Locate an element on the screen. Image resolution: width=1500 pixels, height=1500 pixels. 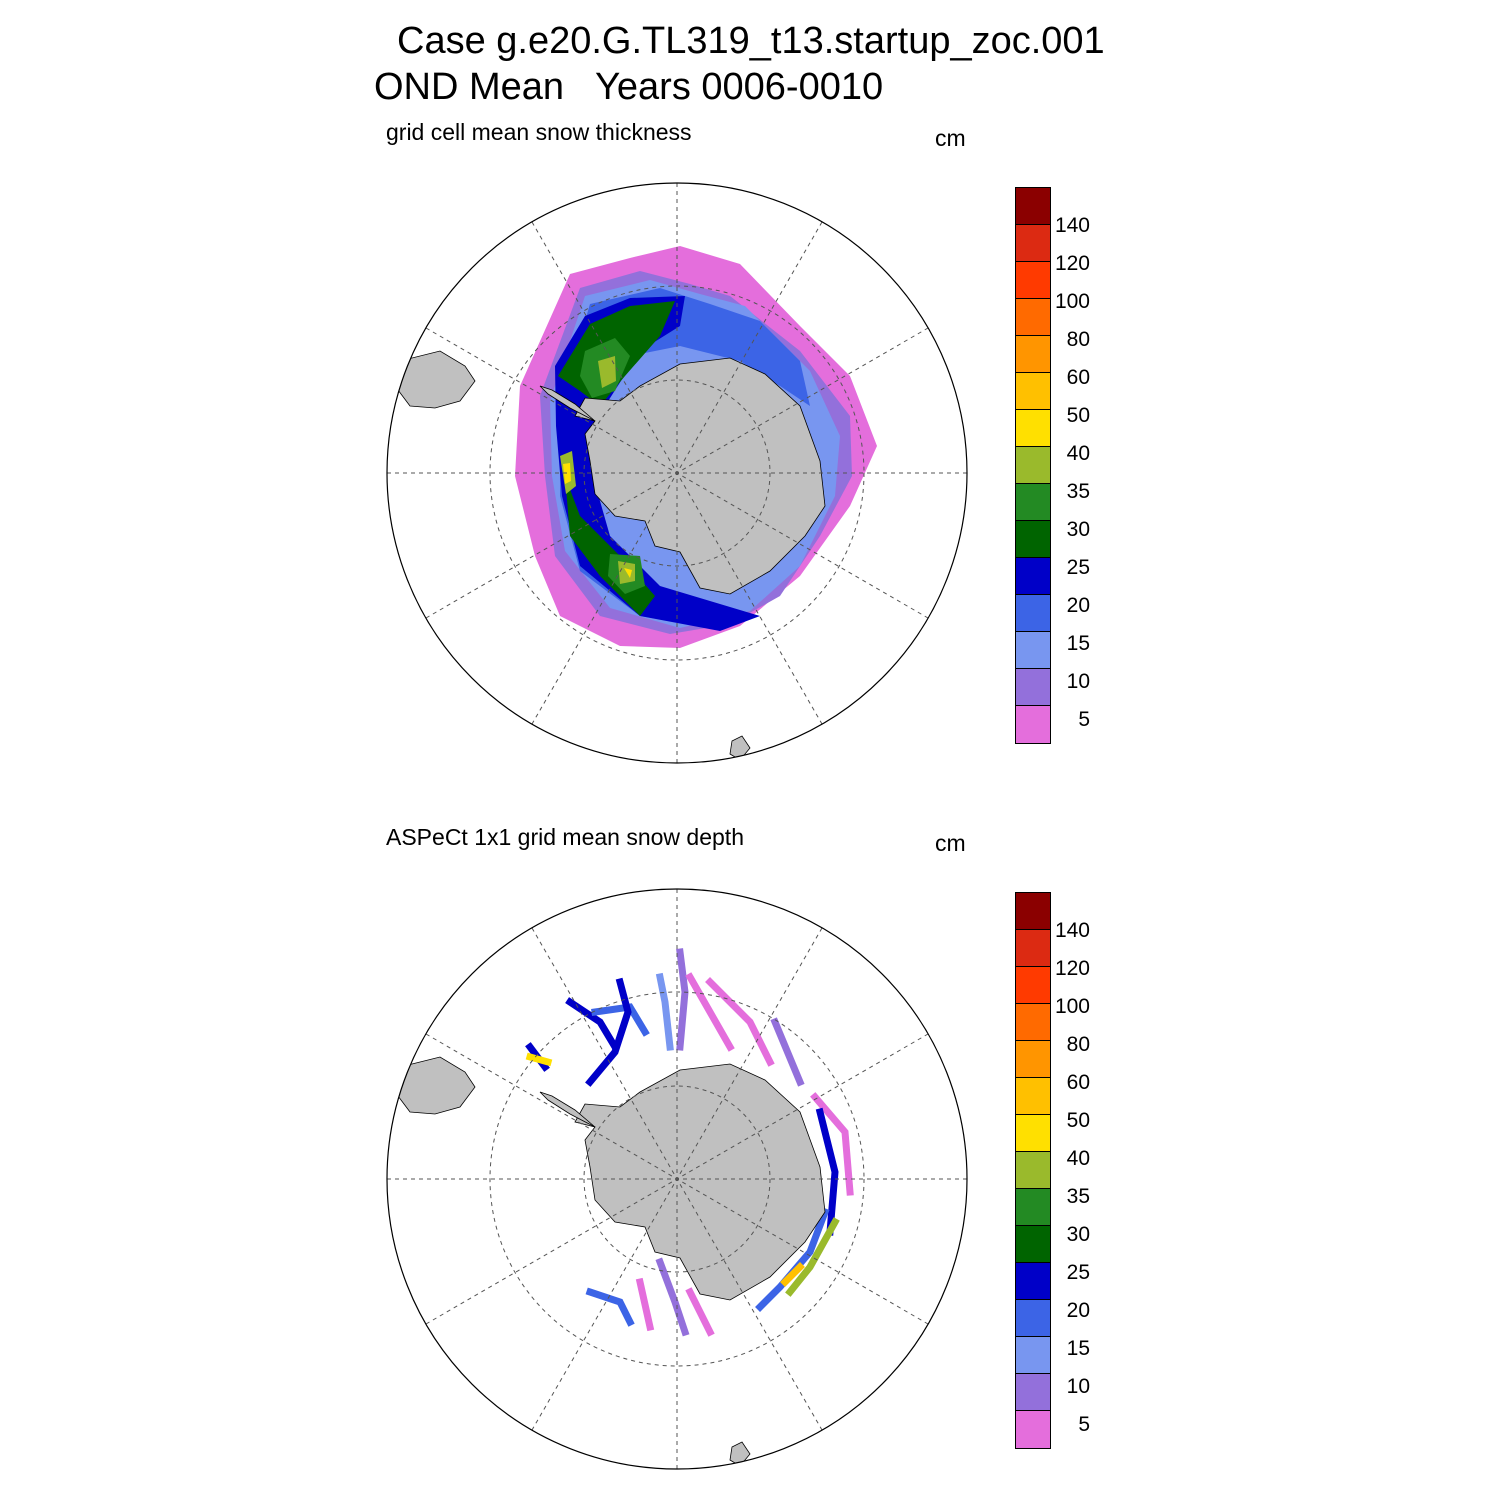
panel-1-colorbar is located at coordinates (1033, 465).